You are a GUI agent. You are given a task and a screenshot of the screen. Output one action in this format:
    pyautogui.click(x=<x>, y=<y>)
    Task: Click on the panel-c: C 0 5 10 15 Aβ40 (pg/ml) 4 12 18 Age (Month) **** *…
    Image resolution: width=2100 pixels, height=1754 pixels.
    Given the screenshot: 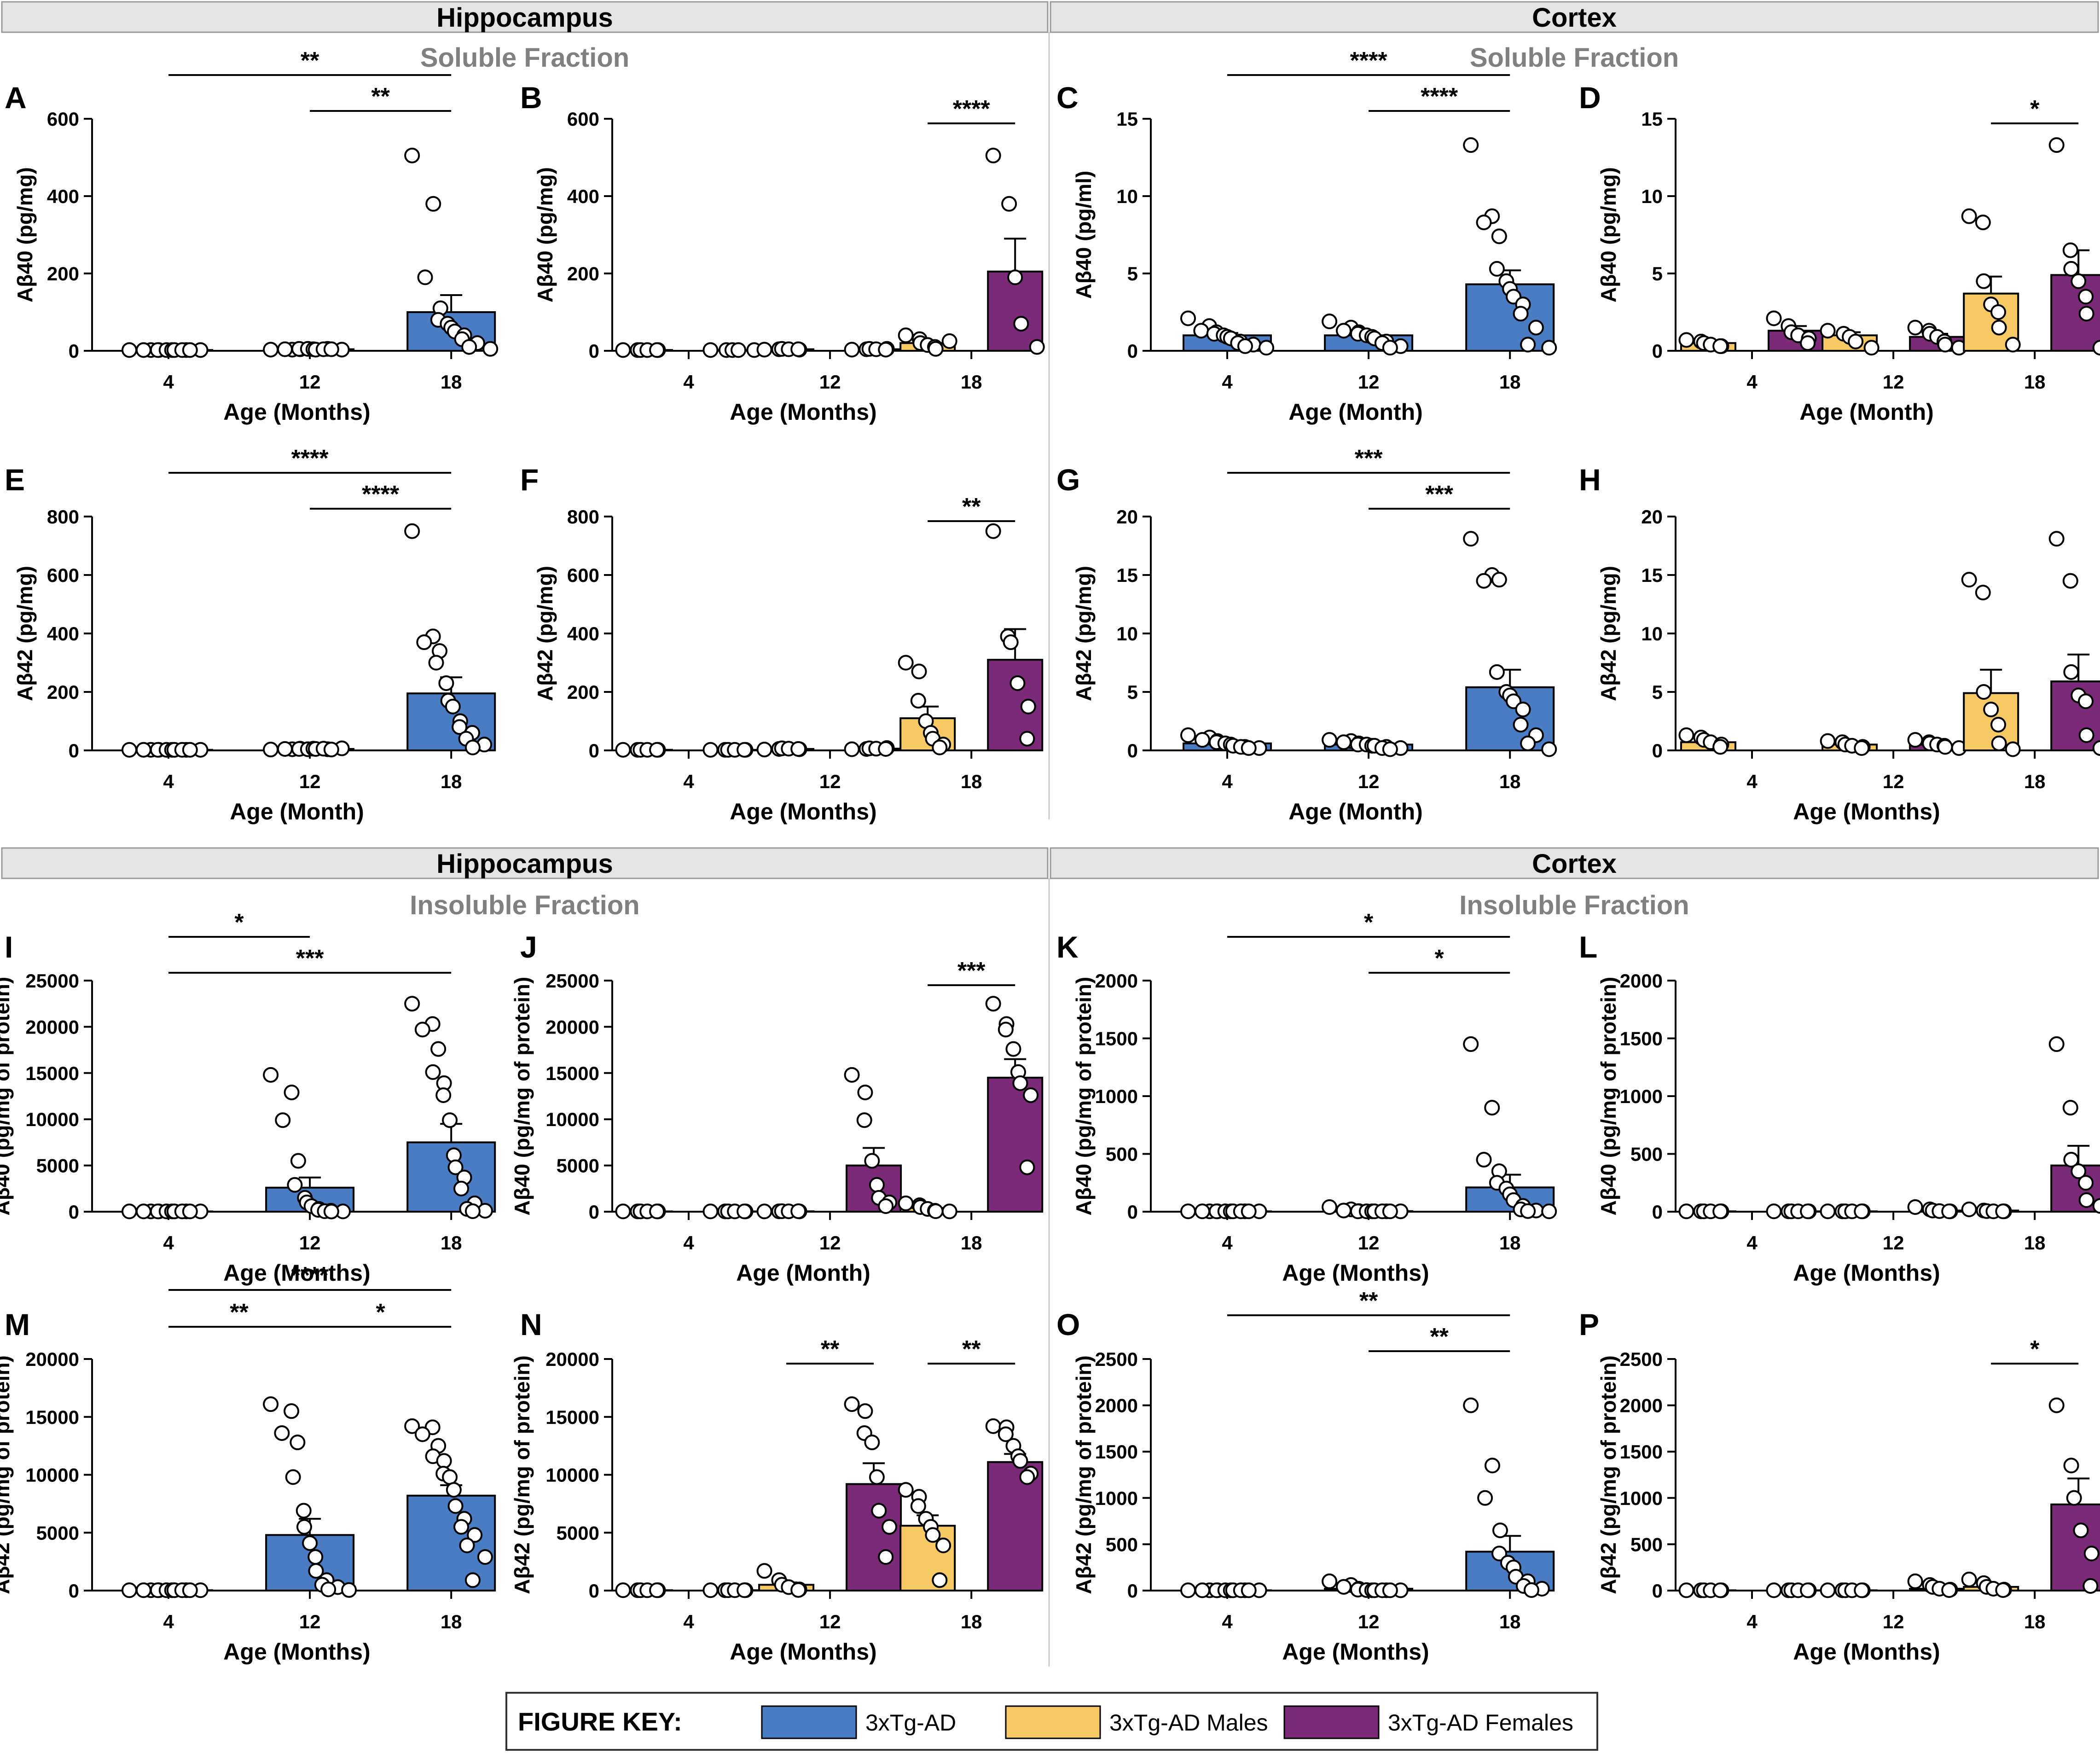 What is the action you would take?
    pyautogui.click(x=1306, y=236)
    